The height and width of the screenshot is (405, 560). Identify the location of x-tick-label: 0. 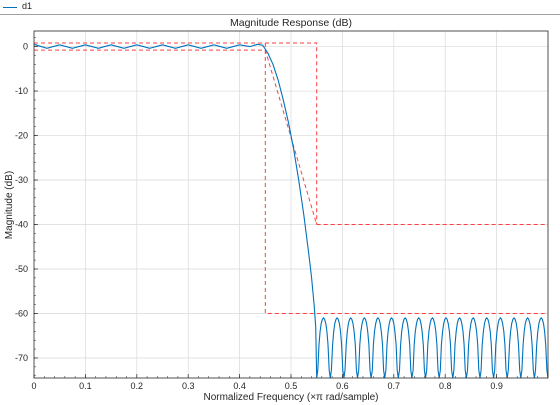
(33, 386).